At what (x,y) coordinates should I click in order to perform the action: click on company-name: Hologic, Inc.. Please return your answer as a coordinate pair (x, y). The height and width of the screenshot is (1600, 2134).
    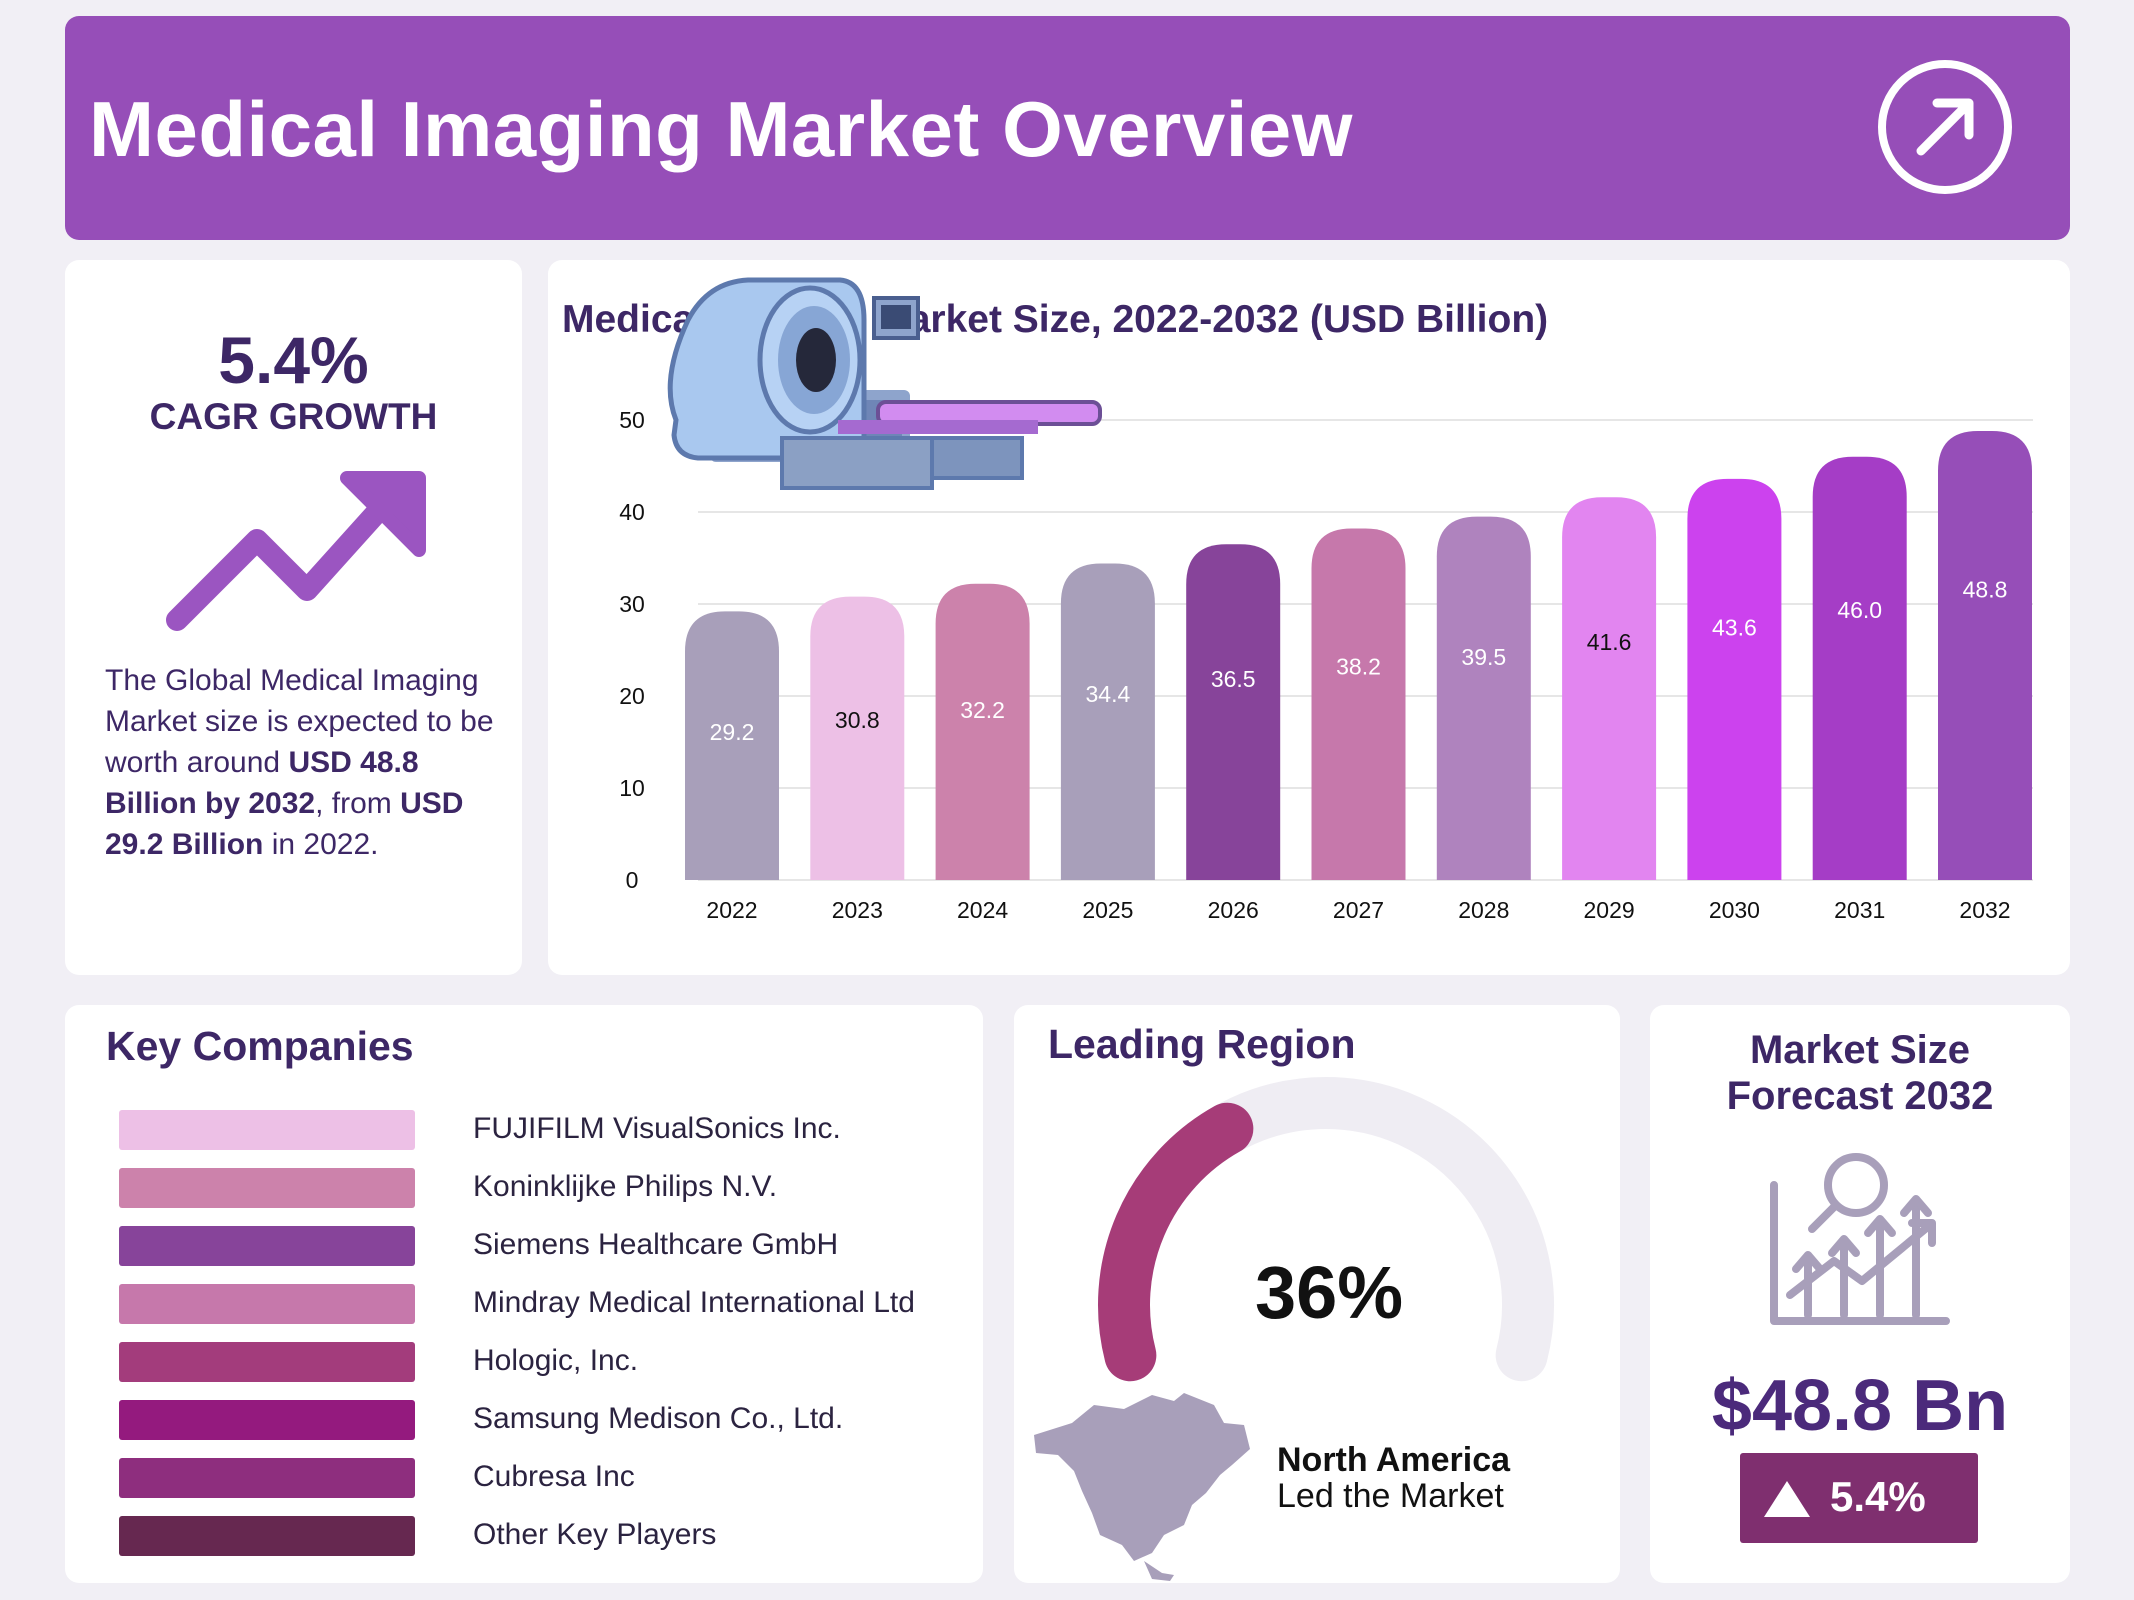
    Looking at the image, I should click on (556, 1360).